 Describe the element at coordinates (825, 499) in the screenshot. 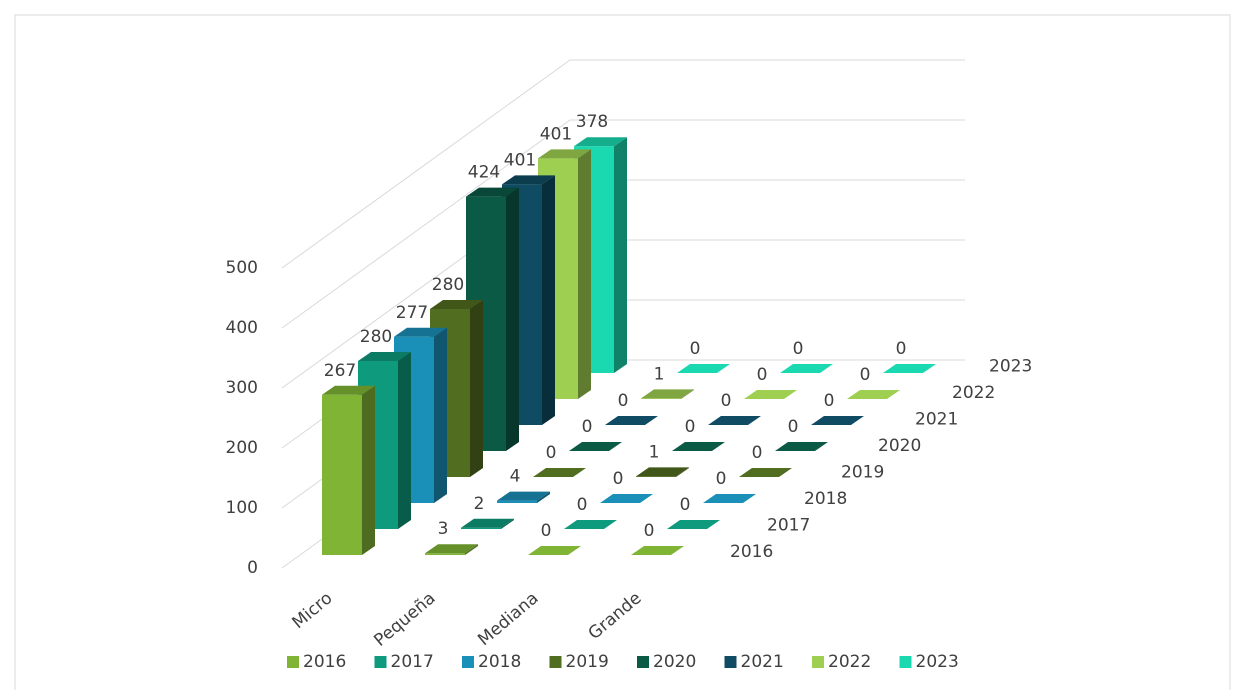

I see `depth-label: 2018` at that location.